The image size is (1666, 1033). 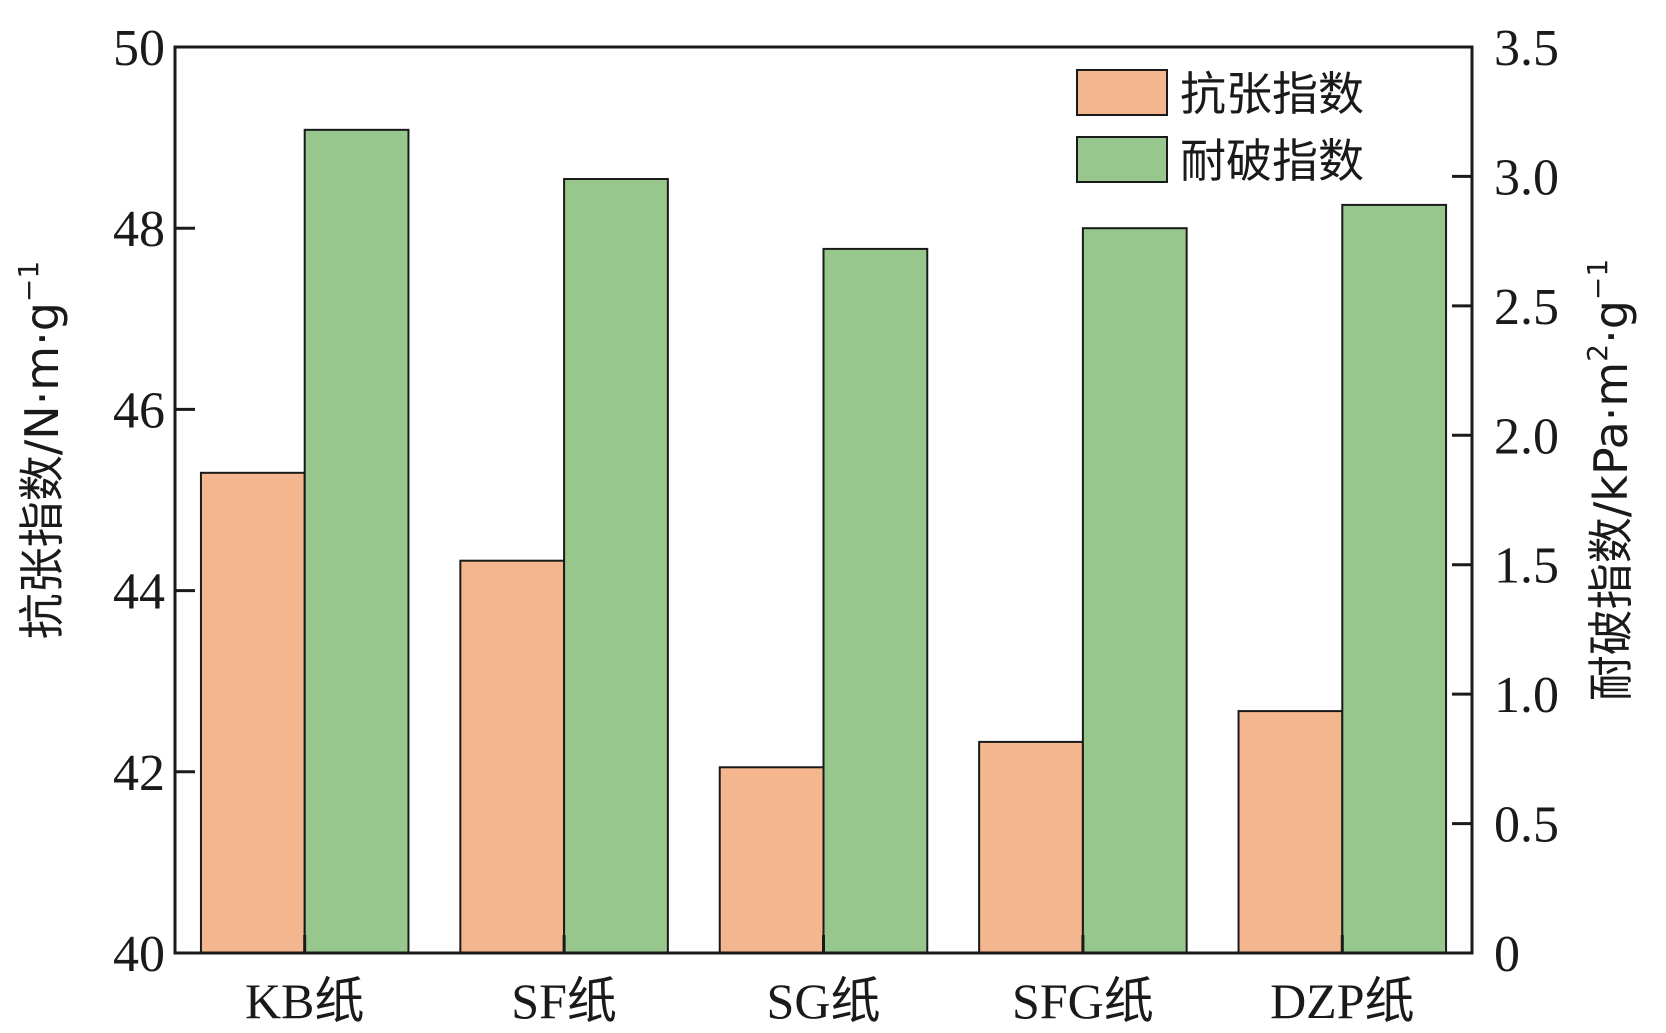 What do you see at coordinates (1342, 1001) in the screenshot?
I see `x-tick-label-4: DZP纸` at bounding box center [1342, 1001].